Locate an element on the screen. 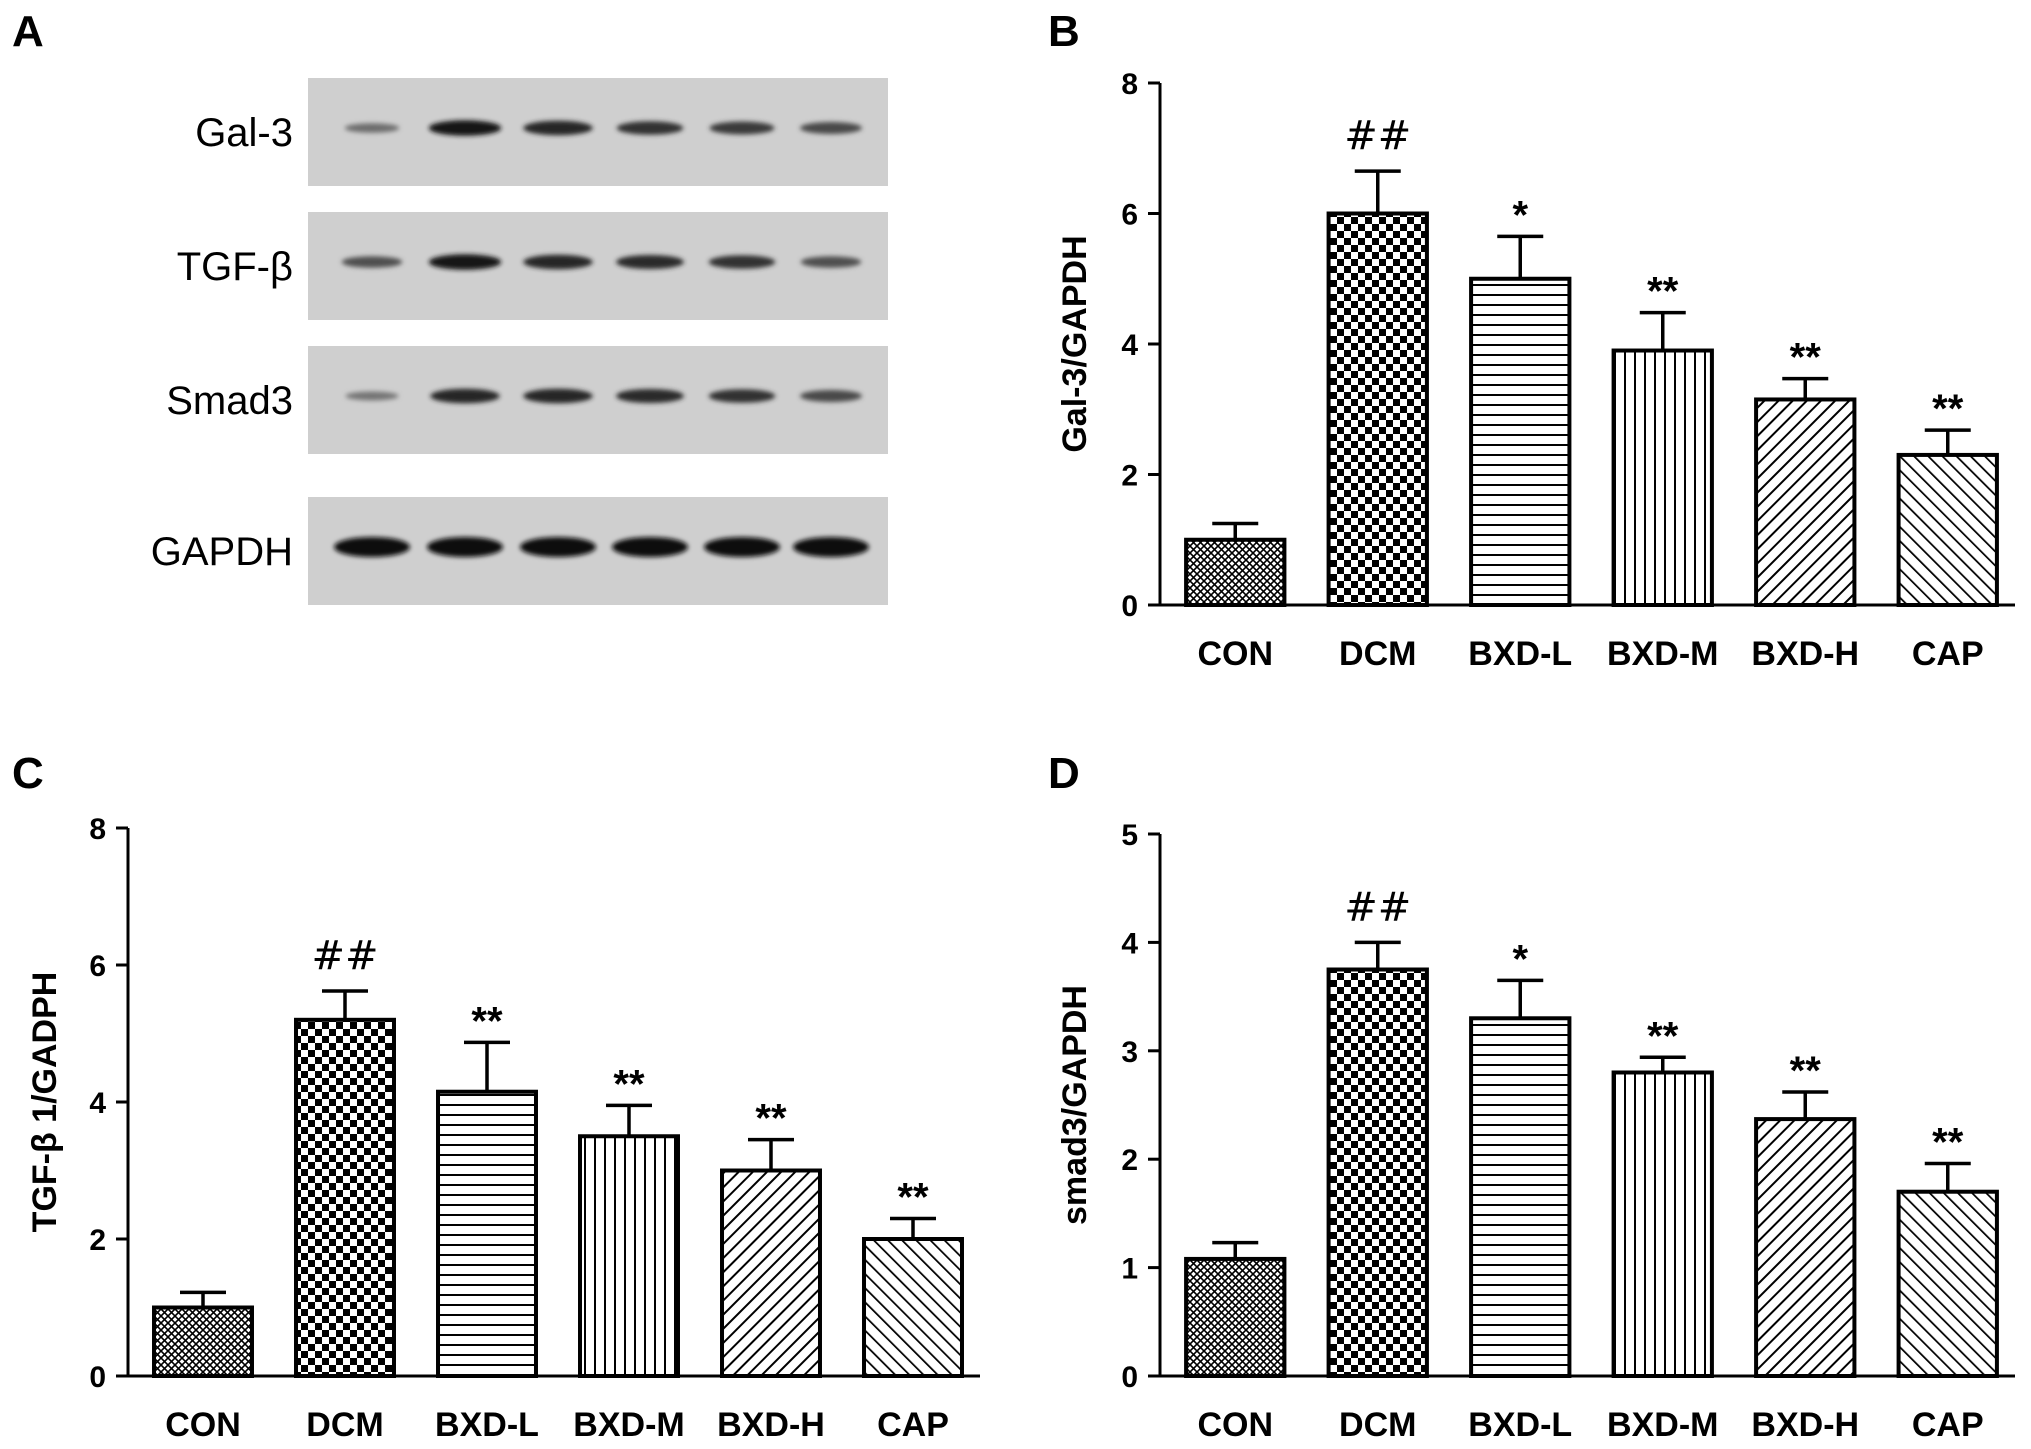  blot-label: TGF-β is located at coordinates (235, 267).